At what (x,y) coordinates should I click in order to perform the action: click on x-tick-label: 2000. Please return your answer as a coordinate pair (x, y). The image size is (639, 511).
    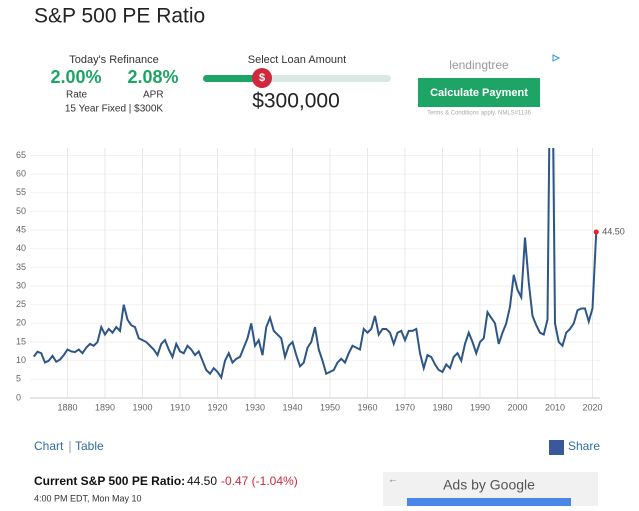
    Looking at the image, I should click on (517, 407).